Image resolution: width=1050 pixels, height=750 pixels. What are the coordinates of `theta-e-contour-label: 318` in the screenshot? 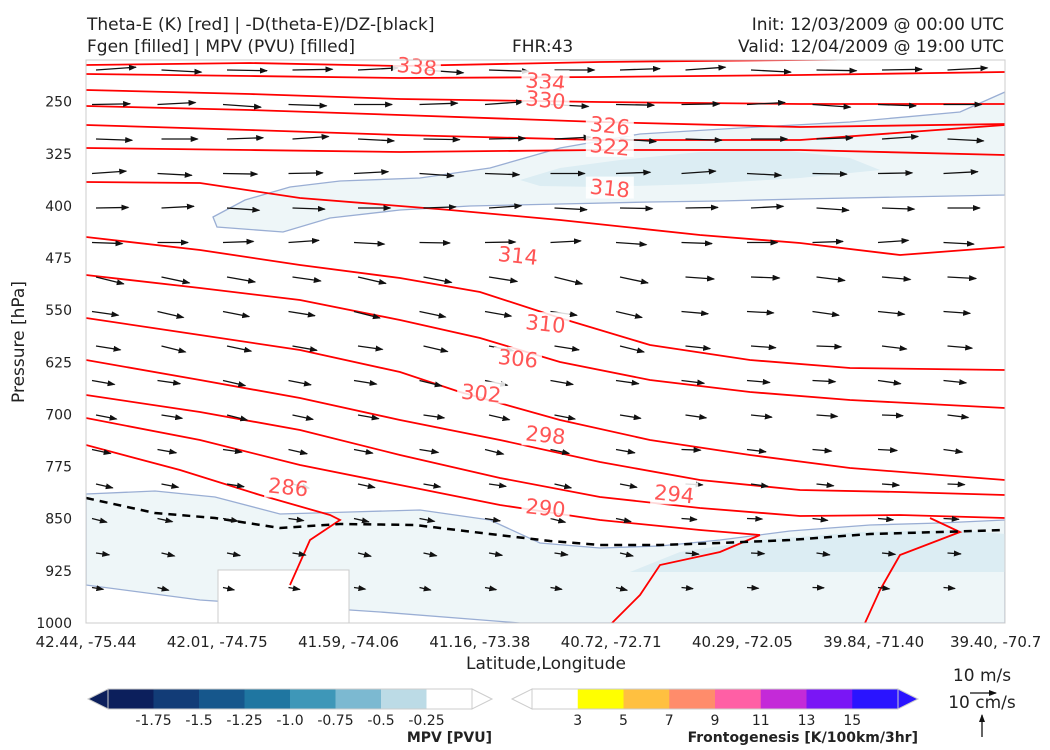 It's located at (610, 189).